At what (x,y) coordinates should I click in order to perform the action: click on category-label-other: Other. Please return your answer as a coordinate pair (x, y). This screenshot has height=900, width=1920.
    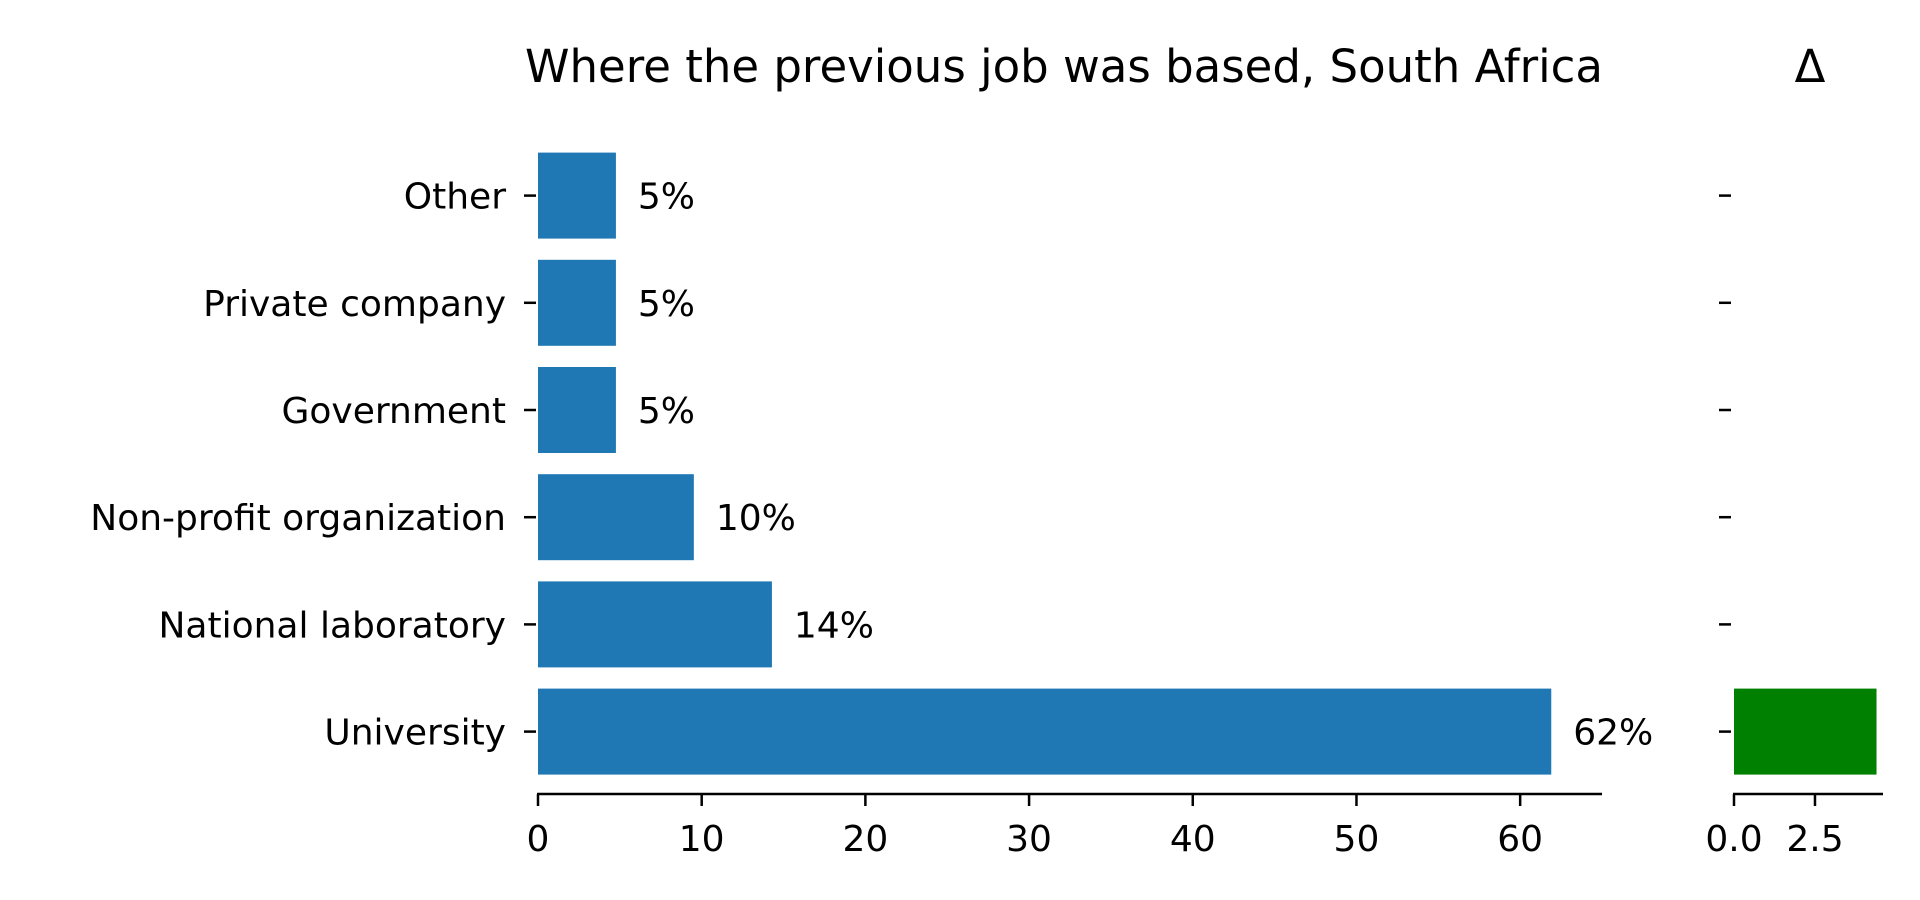
    Looking at the image, I should click on (455, 197).